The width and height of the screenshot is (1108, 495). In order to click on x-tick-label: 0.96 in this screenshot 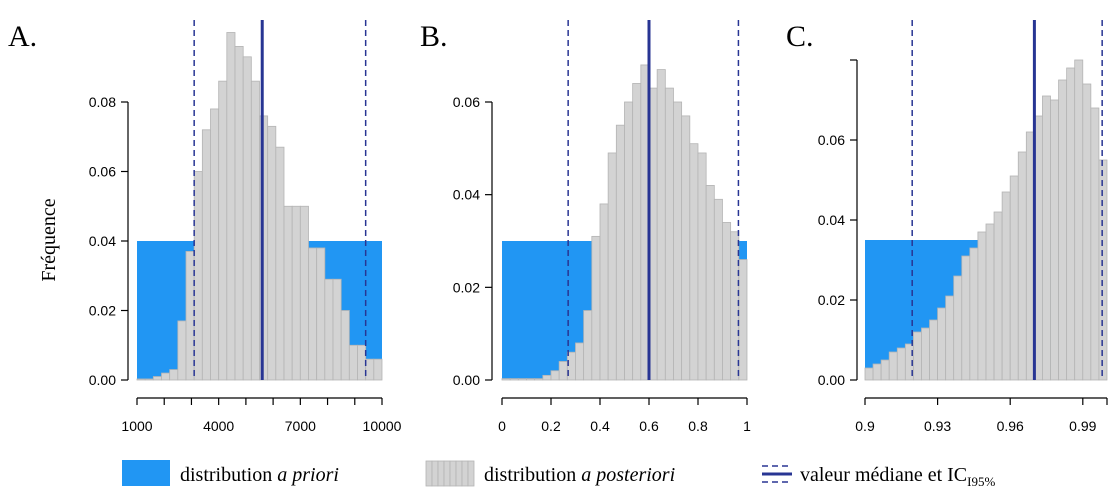, I will do `click(1010, 426)`.